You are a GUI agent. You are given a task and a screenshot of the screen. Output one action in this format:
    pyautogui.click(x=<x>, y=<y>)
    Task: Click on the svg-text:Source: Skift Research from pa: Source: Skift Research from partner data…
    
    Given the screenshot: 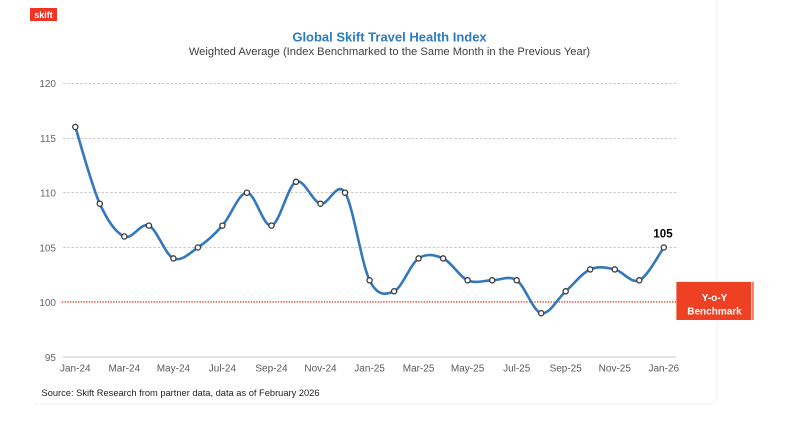 What is the action you would take?
    pyautogui.click(x=181, y=393)
    